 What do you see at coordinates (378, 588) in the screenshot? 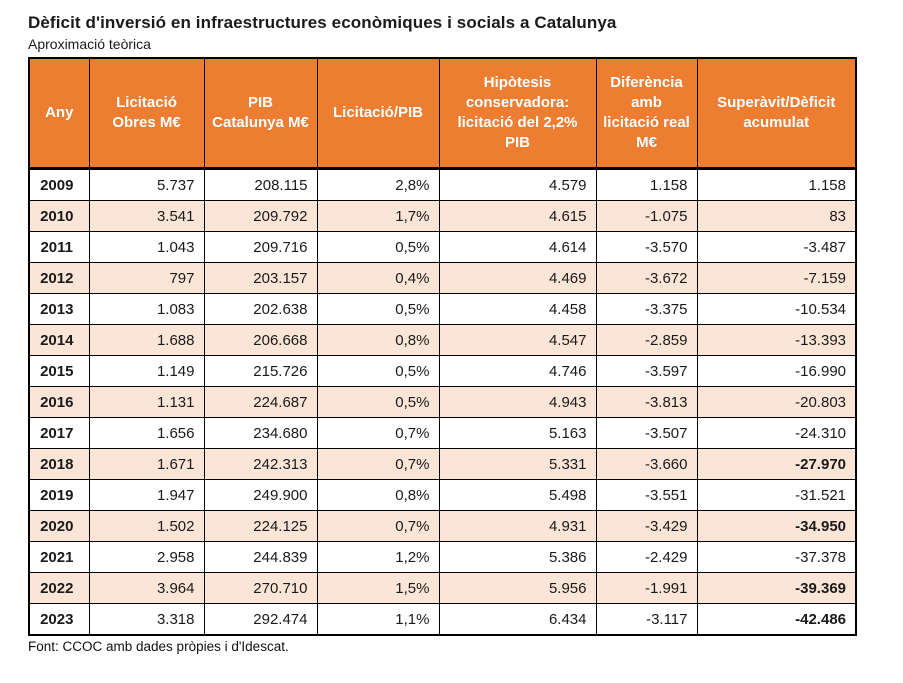
I see `value-cell-2022-col3: 1,5%` at bounding box center [378, 588].